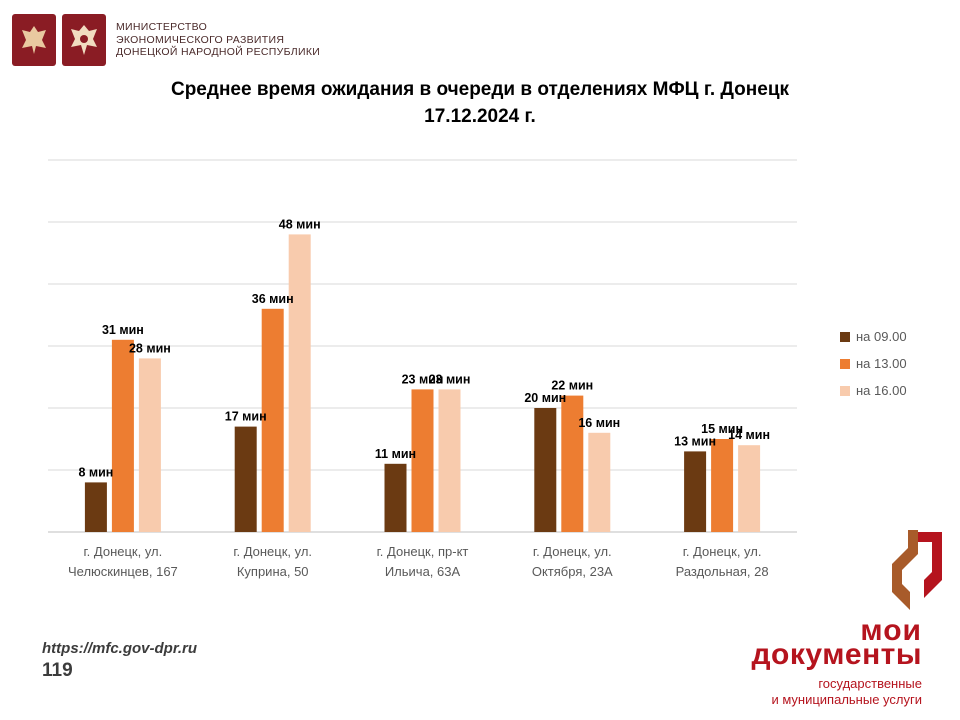 Image resolution: width=960 pixels, height=720 pixels. I want to click on ministry-line-1: МИНИСТЕРСТВО, so click(162, 27).